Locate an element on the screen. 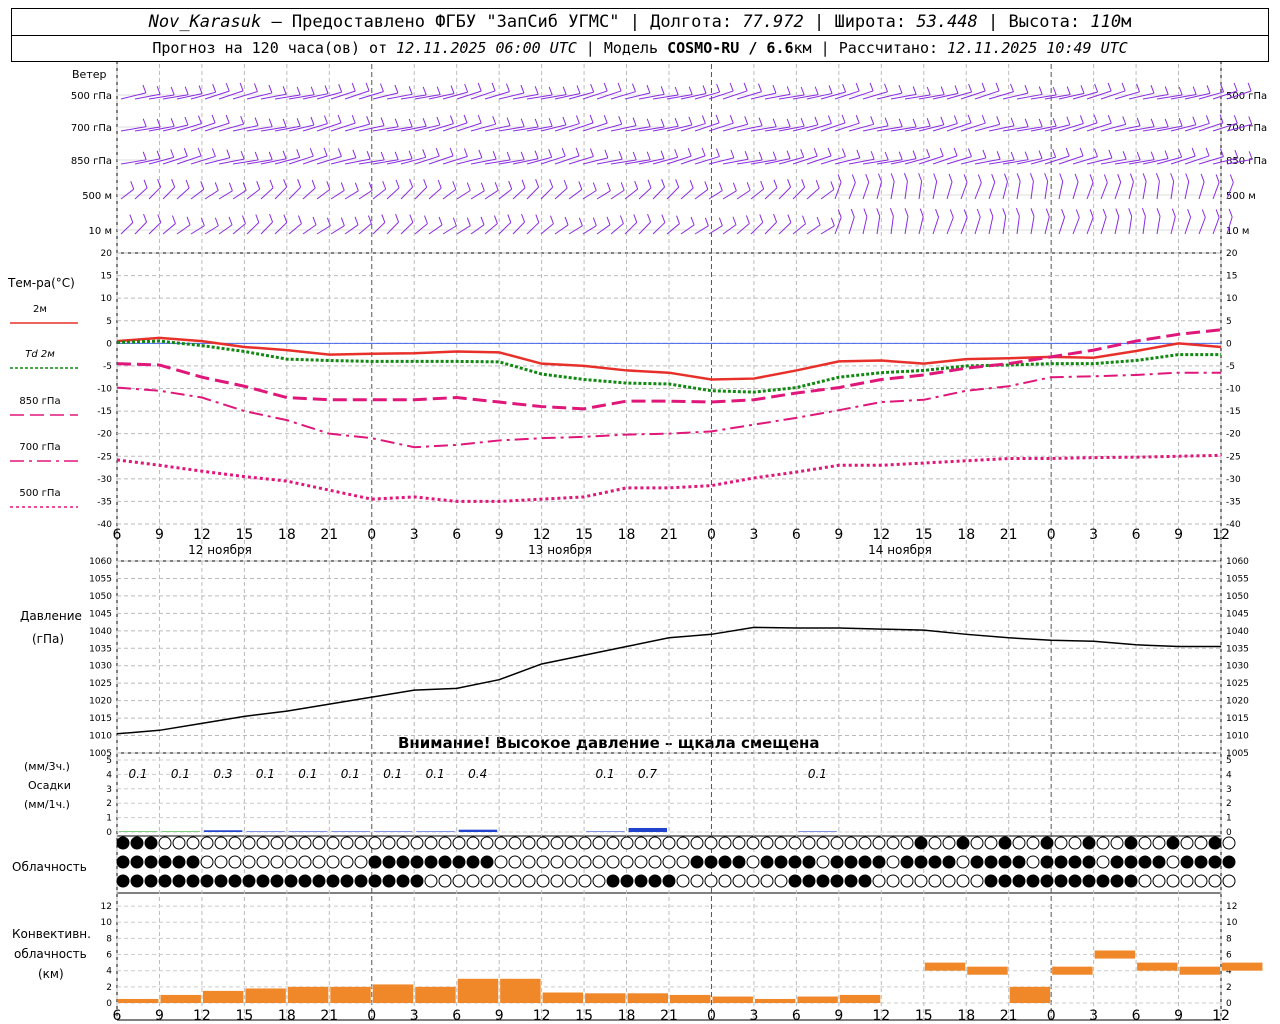  temp-tick-left: 15 is located at coordinates (106, 277).